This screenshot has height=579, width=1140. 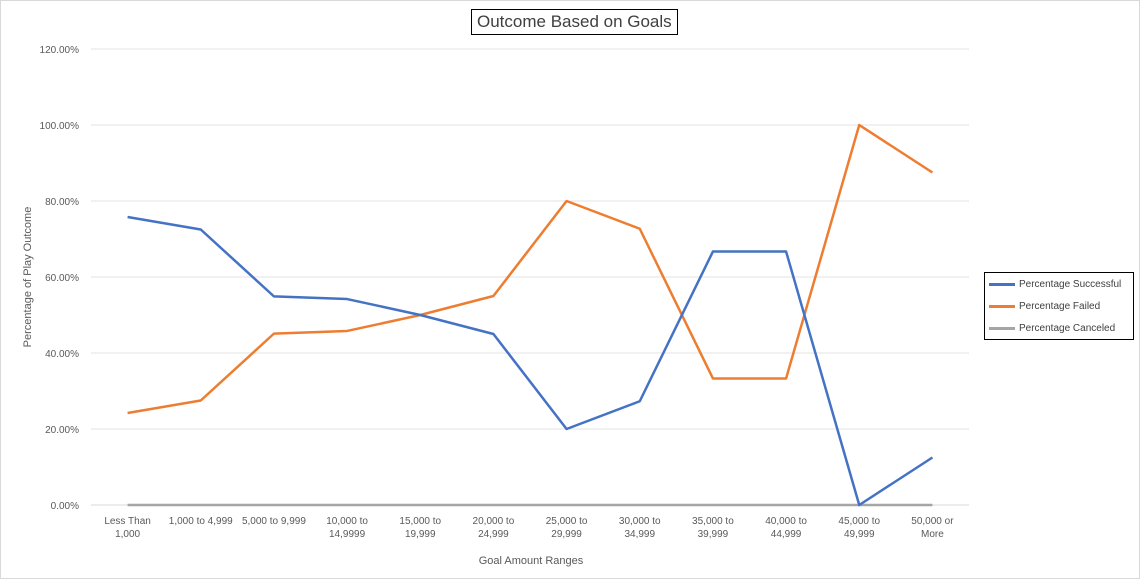 I want to click on chart-title: Outcome Based on Goals, so click(x=574, y=22).